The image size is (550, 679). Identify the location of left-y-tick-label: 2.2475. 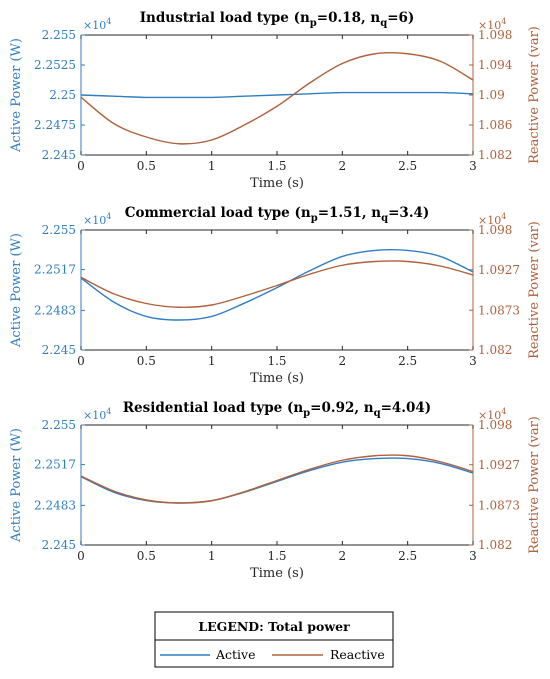
(55, 125).